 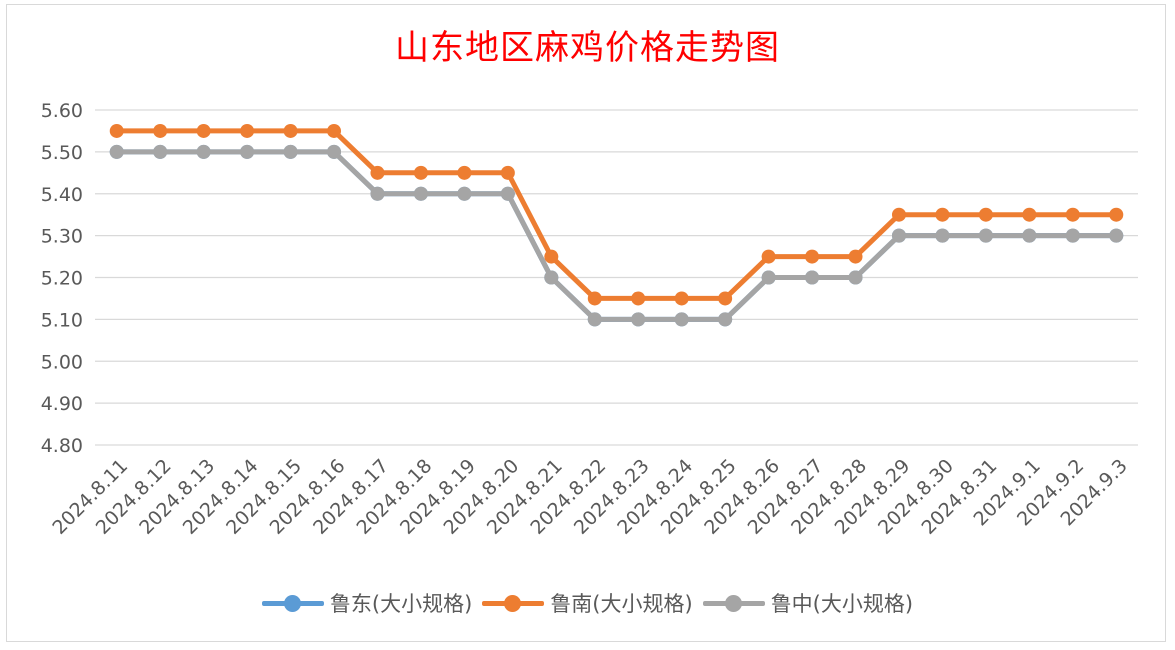 I want to click on legend-label-2: 鲁中(大小规格), so click(x=842, y=604).